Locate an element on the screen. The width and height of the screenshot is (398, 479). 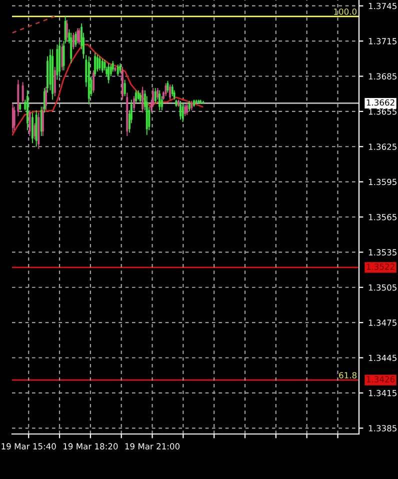
y-tick-label: 1.3445 is located at coordinates (382, 358).